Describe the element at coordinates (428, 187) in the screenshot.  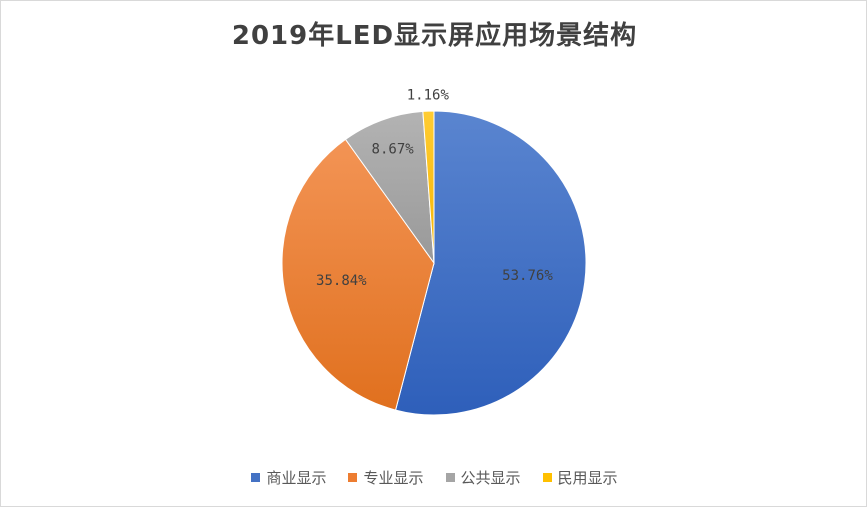
I see `pie-slice-civil` at that location.